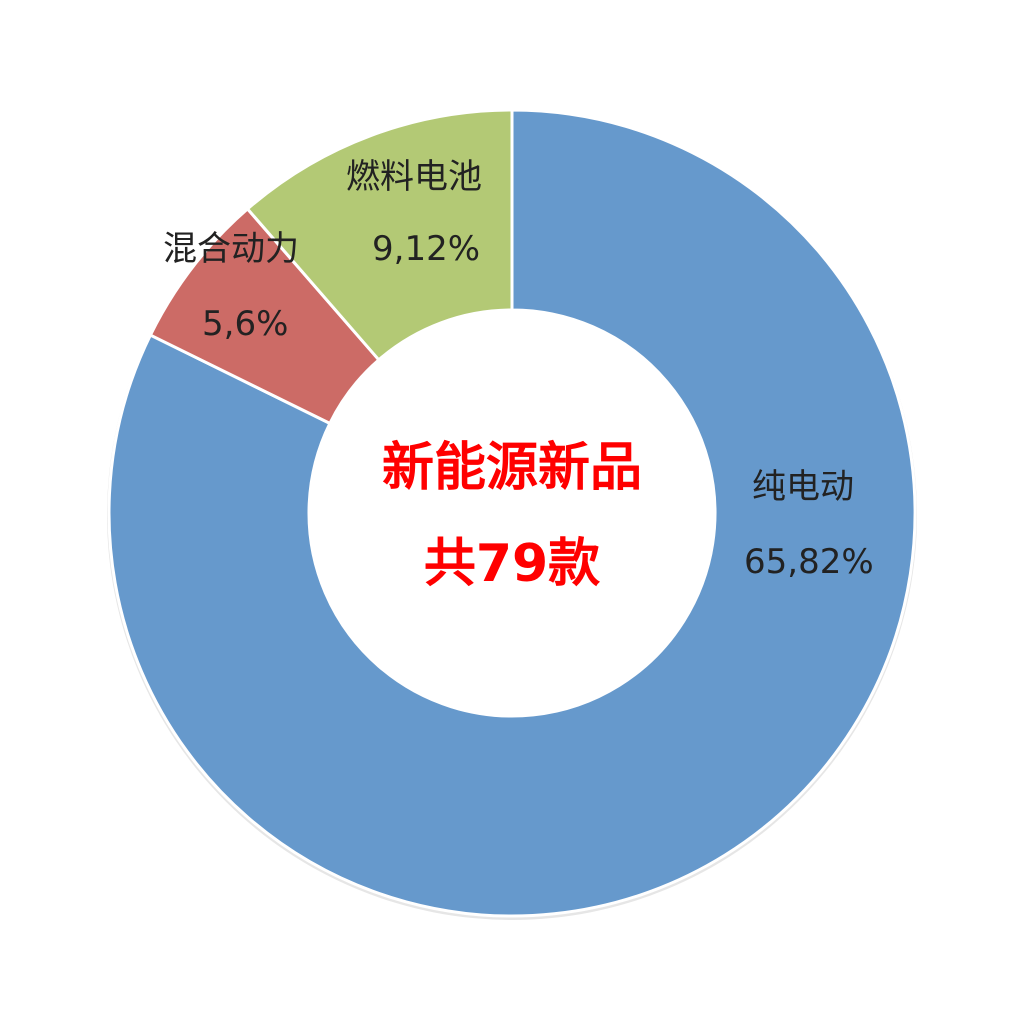 The width and height of the screenshot is (1024, 1024). Describe the element at coordinates (512, 564) in the screenshot. I see `donut-center-subtitle: 共79款` at that location.